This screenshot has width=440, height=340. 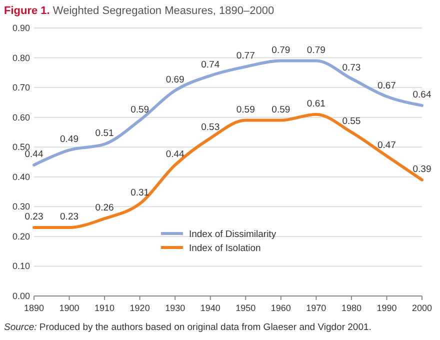 I want to click on y-tick-label: 0.70, so click(x=21, y=87).